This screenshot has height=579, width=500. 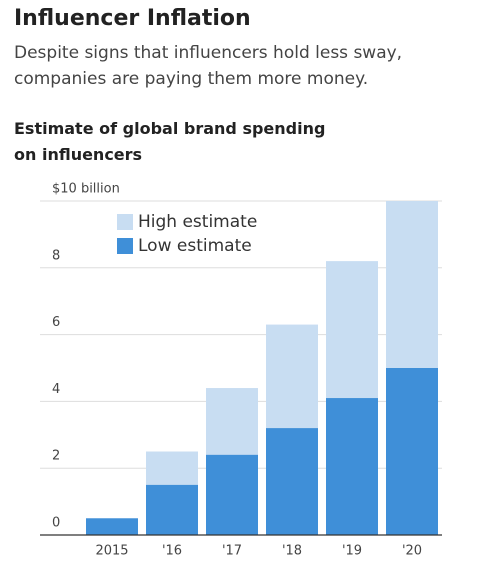 I want to click on x-tick-label: '18, so click(x=292, y=551).